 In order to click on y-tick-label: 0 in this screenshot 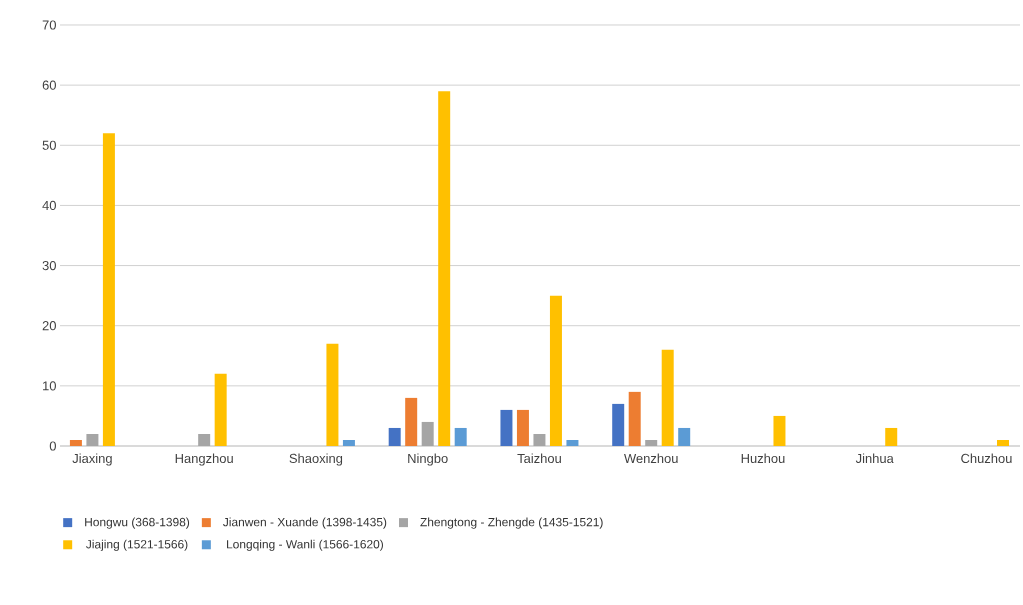, I will do `click(52, 446)`.